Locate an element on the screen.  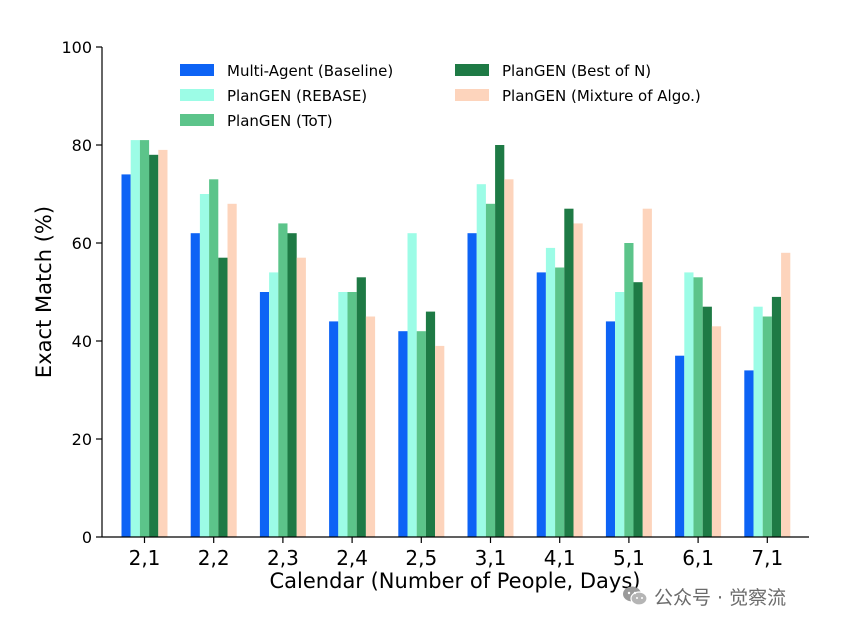
x-axis-label: Calendar (Number of People, Days) is located at coordinates (455, 581).